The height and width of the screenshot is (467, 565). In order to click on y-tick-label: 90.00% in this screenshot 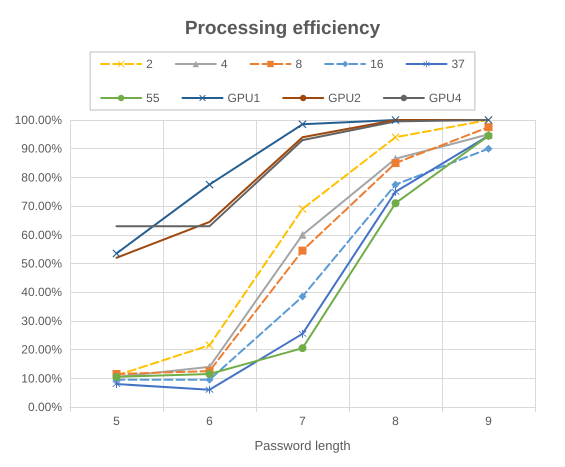, I will do `click(41, 149)`.